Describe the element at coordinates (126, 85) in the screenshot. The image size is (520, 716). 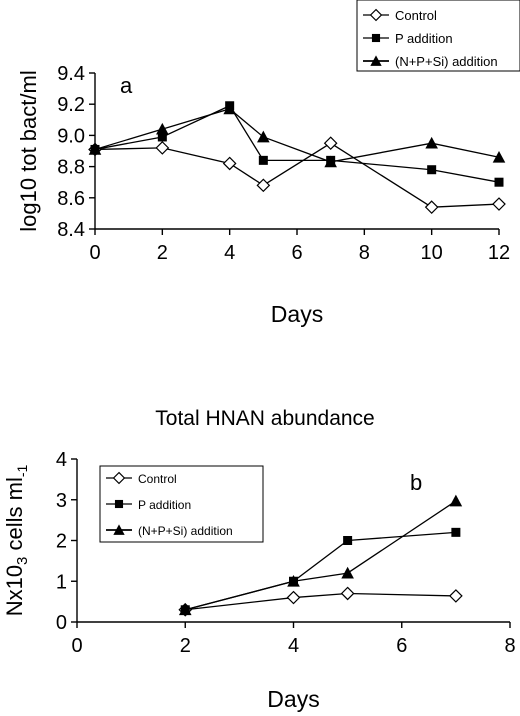
I see `chart-a-panel-label: a` at that location.